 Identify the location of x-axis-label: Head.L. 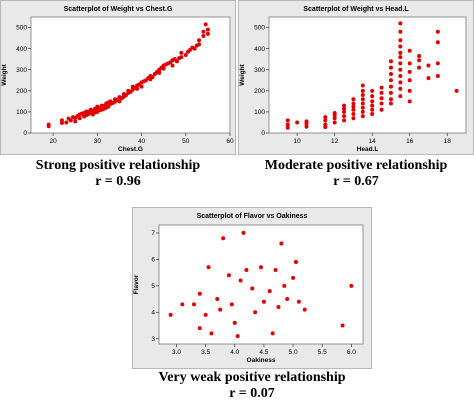
(368, 149).